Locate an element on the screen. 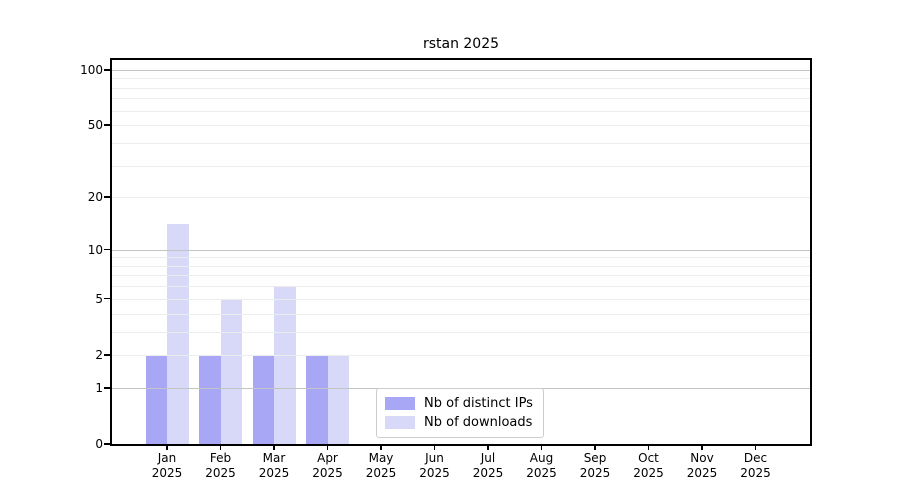 This screenshot has width=900, height=500. x-tick-label-nov: Nov 2025 is located at coordinates (702, 466).